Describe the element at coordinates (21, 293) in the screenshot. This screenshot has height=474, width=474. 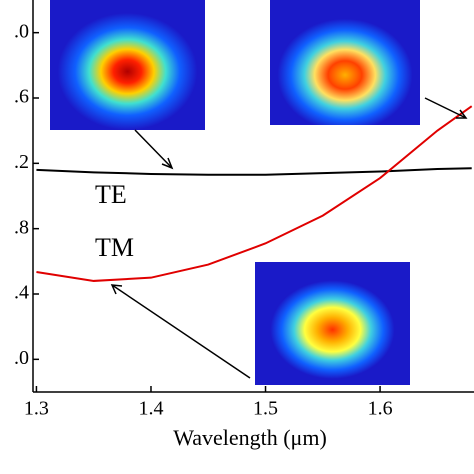
I see `y-tick-label: .4` at that location.